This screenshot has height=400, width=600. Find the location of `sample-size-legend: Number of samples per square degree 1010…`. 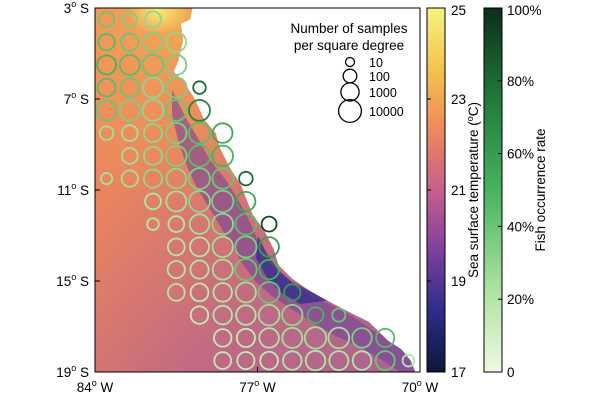

sample-size-legend: Number of samples per square degree 1010… is located at coordinates (349, 72).